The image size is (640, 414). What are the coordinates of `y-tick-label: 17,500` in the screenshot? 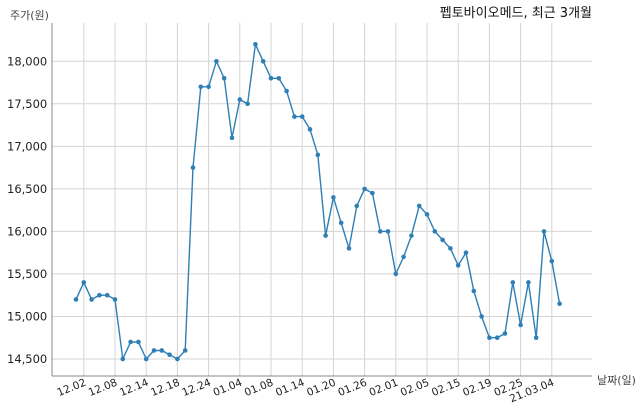 It's located at (27, 104).